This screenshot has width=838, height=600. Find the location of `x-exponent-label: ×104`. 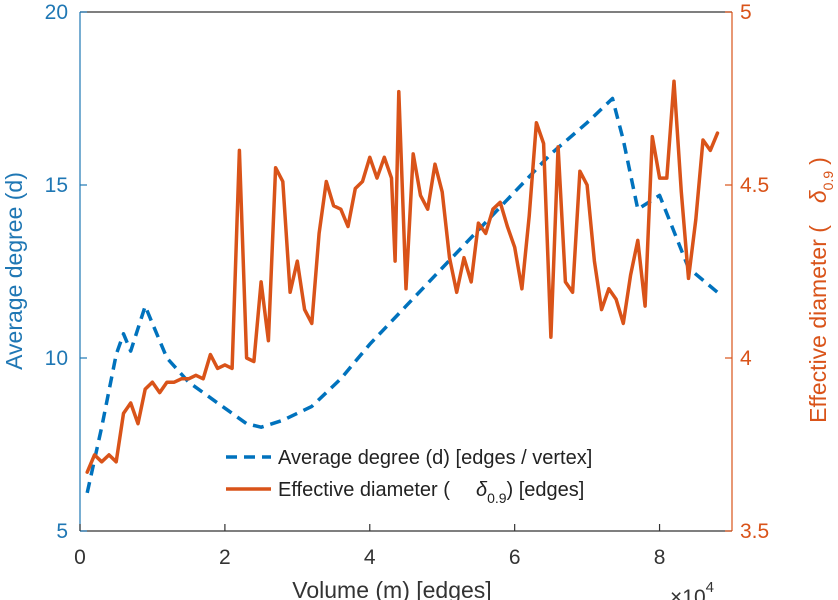

x-exponent-label: ×104 is located at coordinates (692, 589).